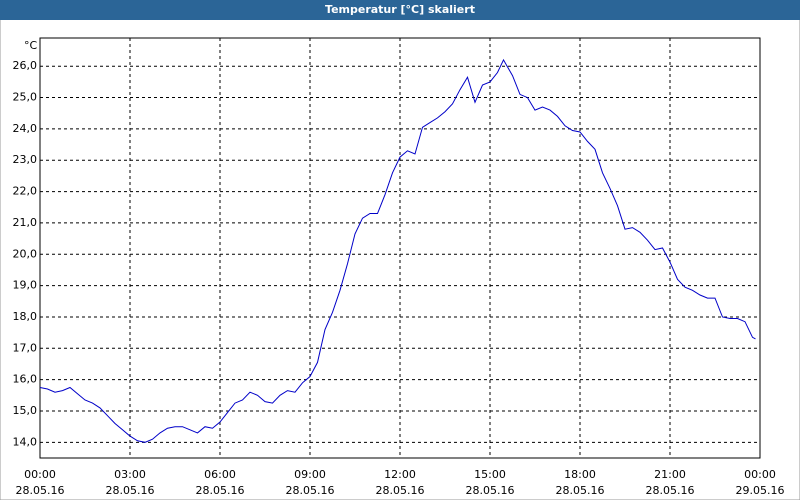 The height and width of the screenshot is (500, 800). Describe the element at coordinates (670, 474) in the screenshot. I see `x-tick-label: 21:00` at that location.